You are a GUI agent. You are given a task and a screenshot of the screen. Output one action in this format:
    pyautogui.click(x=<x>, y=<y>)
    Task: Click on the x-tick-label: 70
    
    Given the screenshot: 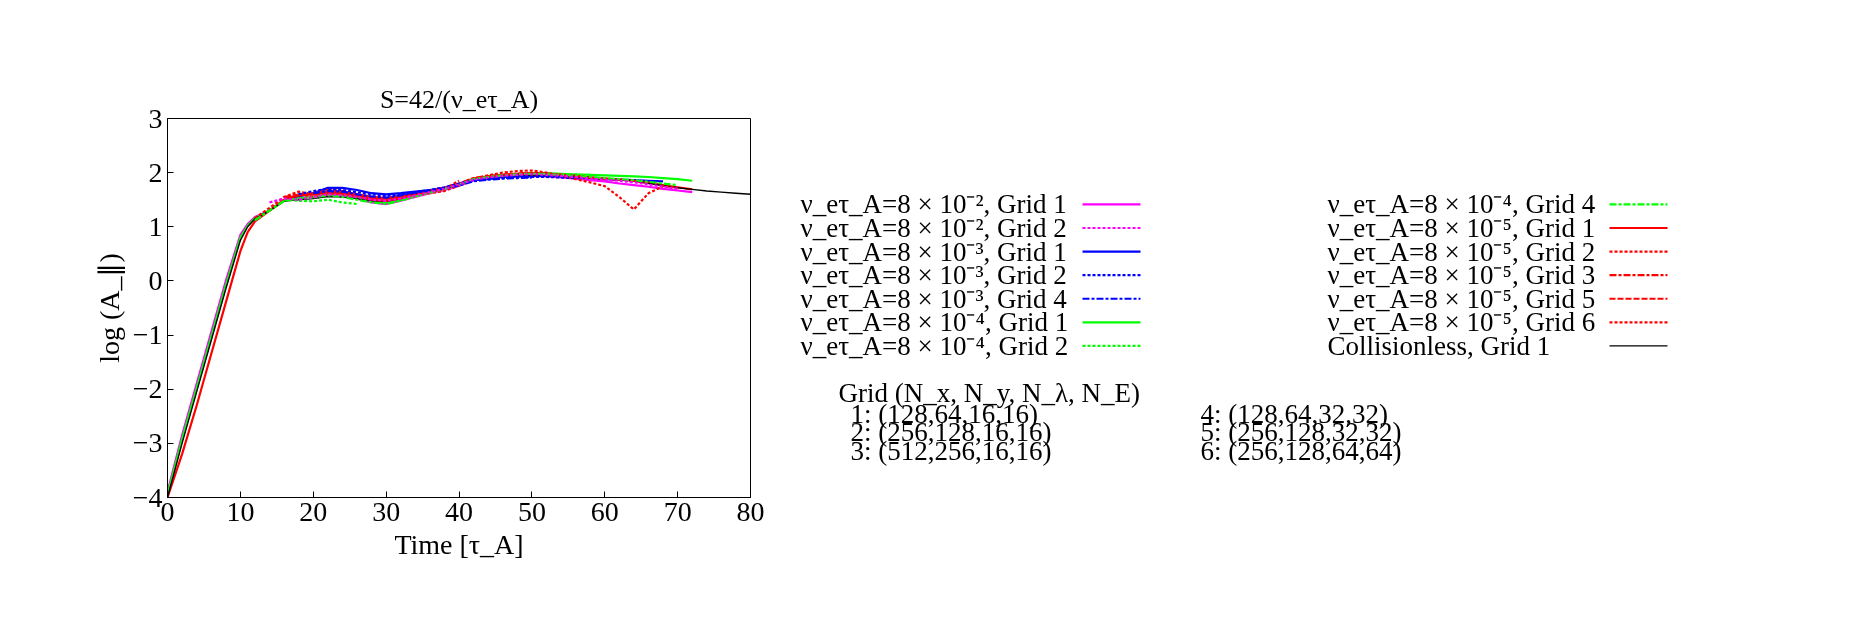 What is the action you would take?
    pyautogui.click(x=677, y=511)
    